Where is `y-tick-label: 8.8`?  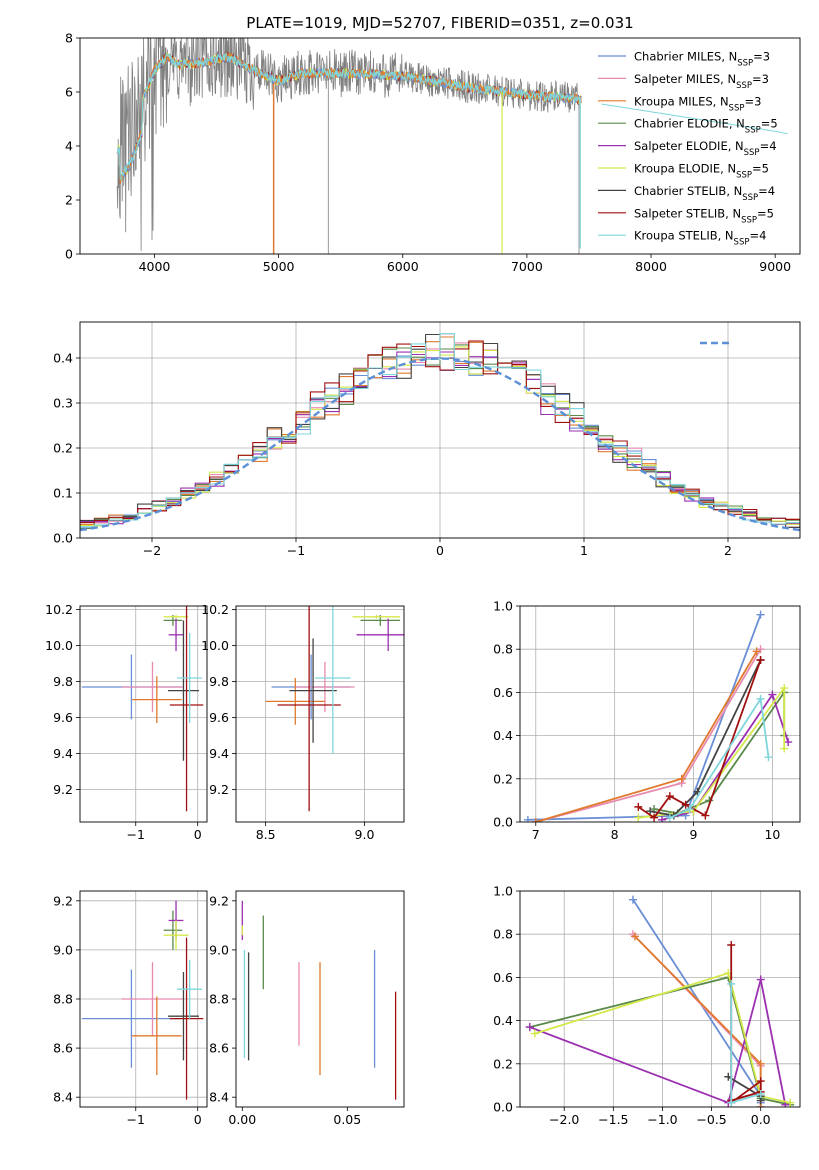 y-tick-label: 8.8 is located at coordinates (219, 999).